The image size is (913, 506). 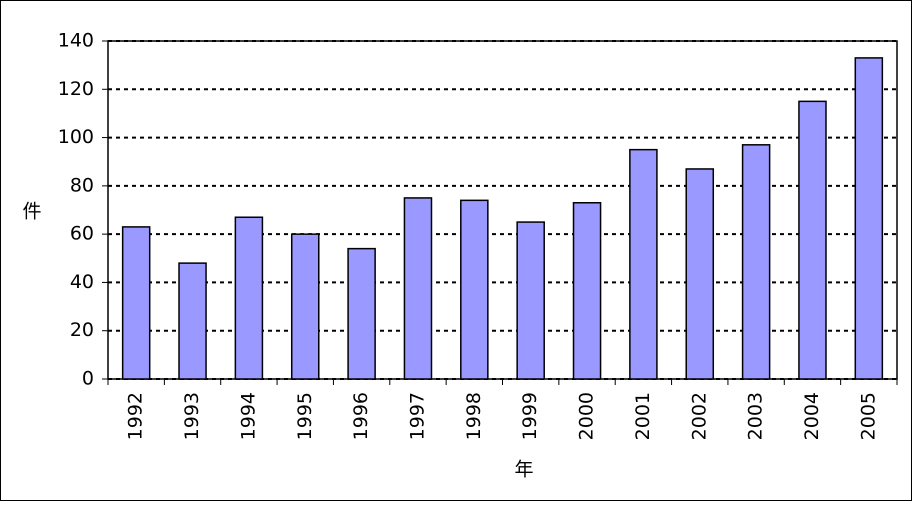 I want to click on x-tick-label: 2004, so click(x=812, y=416).